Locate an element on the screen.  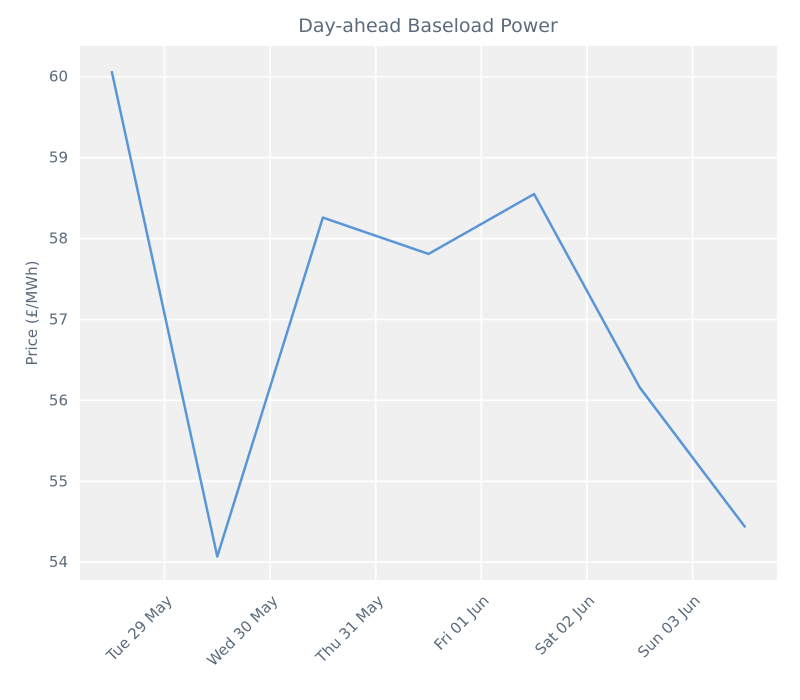
chart-title: Day-ahead Baseload Power is located at coordinates (428, 26).